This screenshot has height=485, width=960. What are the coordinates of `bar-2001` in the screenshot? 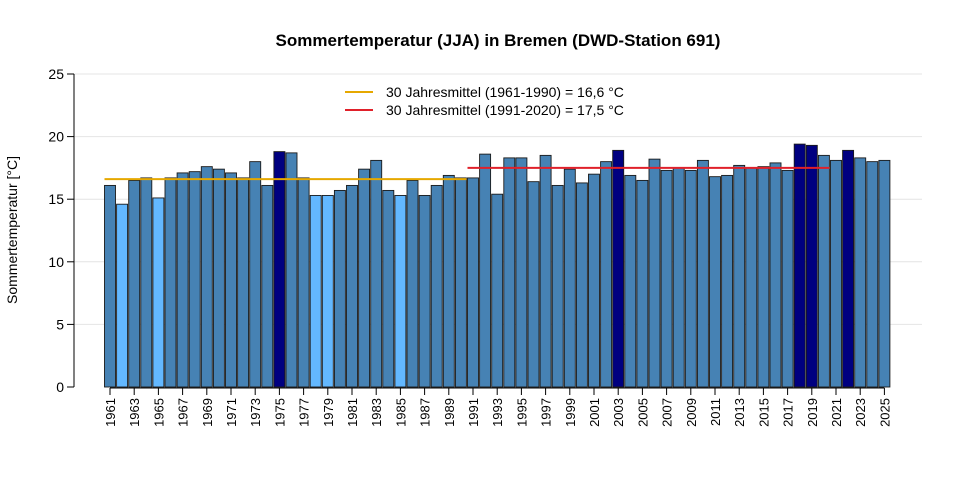 It's located at (594, 280).